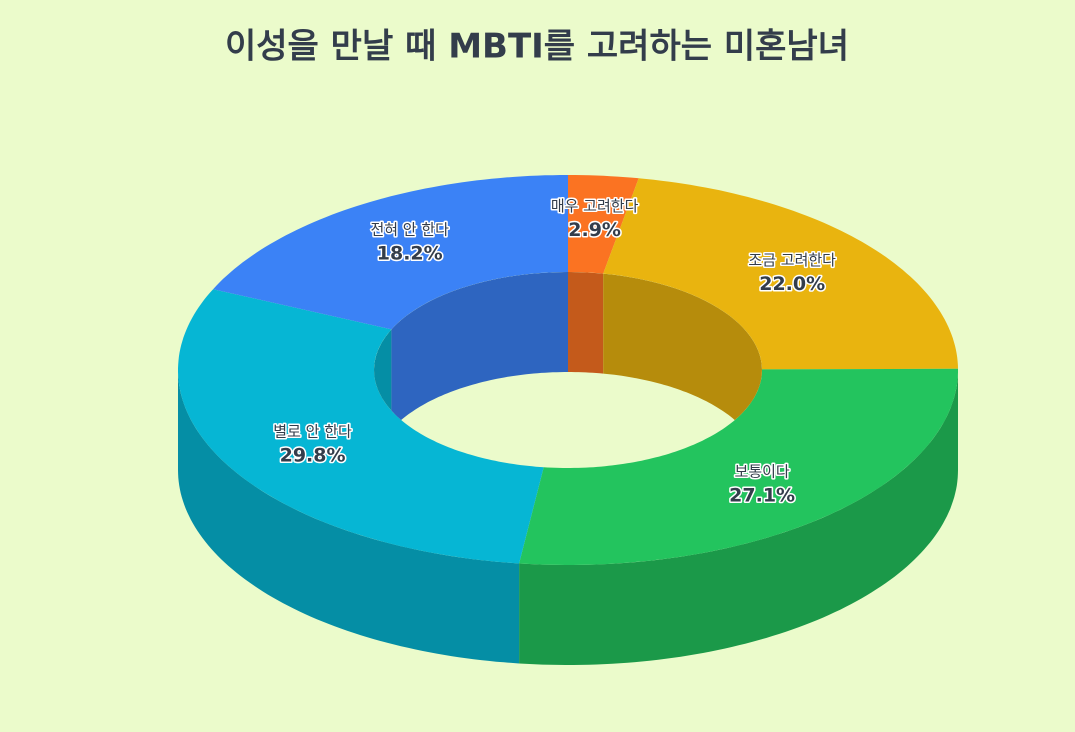  Describe the element at coordinates (762, 471) in the screenshot. I see `slice-label: 보통이다` at that location.